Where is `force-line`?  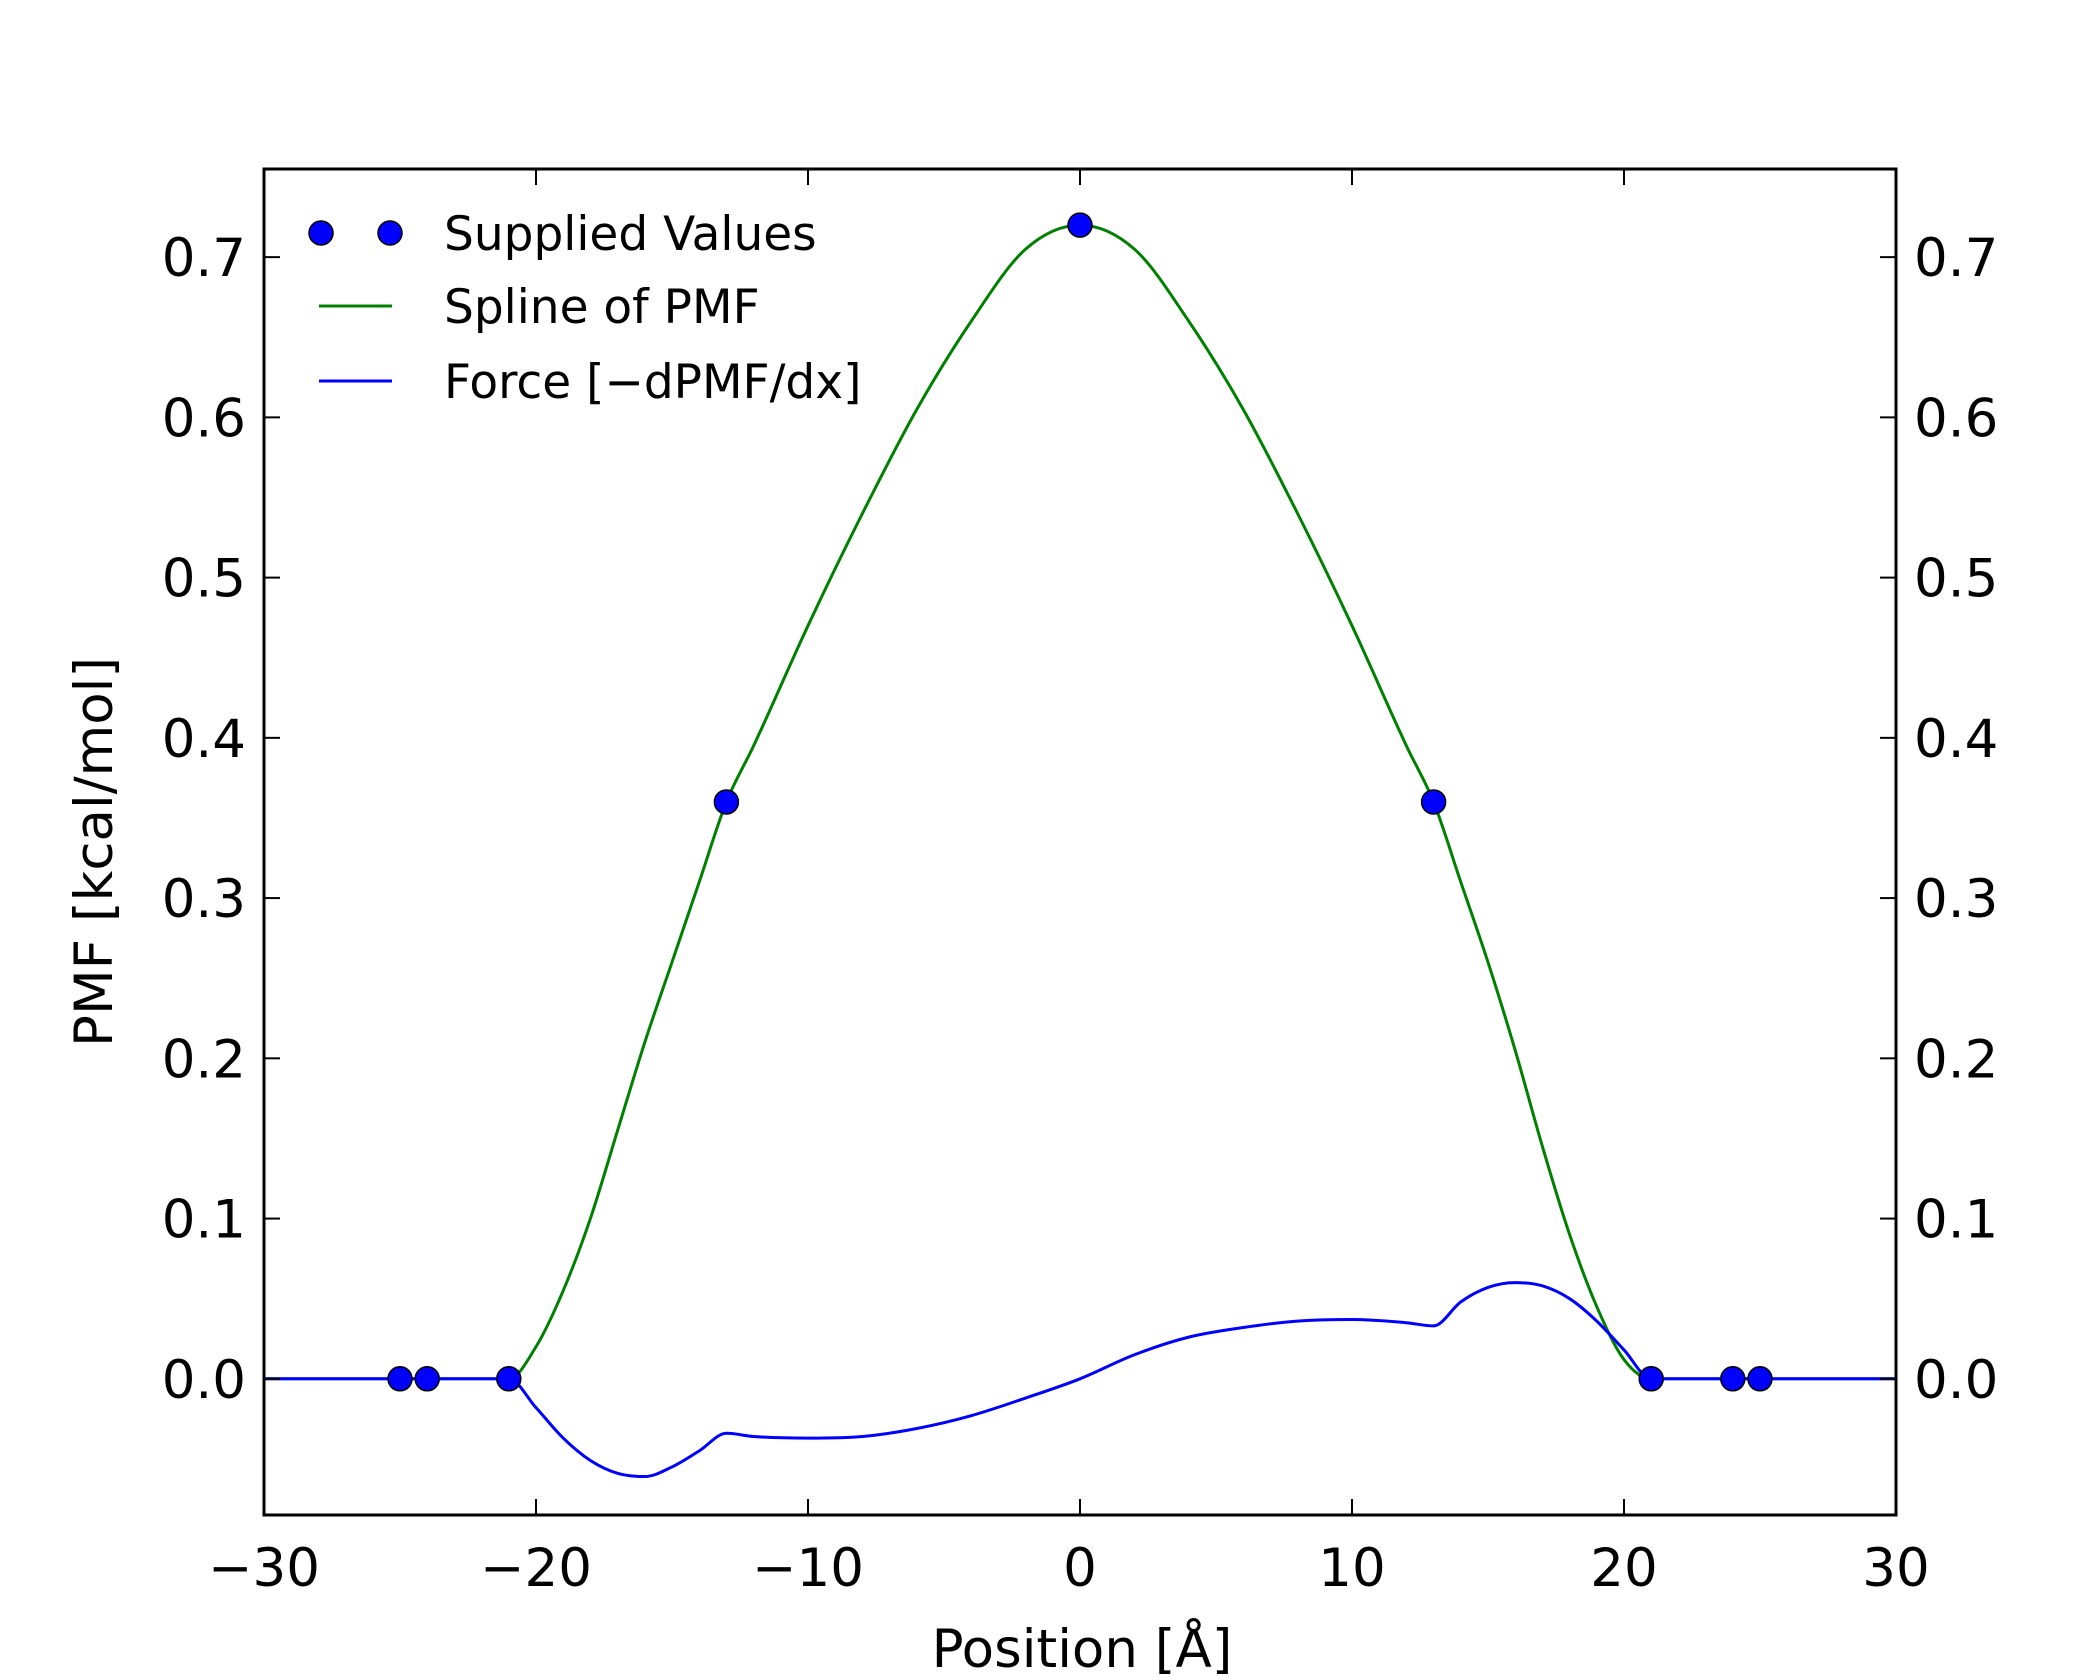 force-line is located at coordinates (1080, 1380).